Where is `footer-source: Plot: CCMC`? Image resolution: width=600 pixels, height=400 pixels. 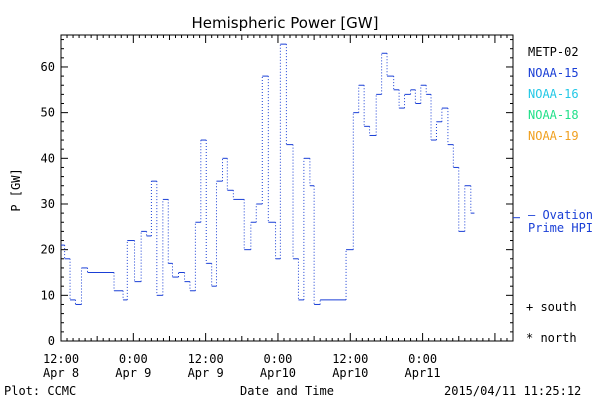 footer-source: Plot: CCMC is located at coordinates (40, 391).